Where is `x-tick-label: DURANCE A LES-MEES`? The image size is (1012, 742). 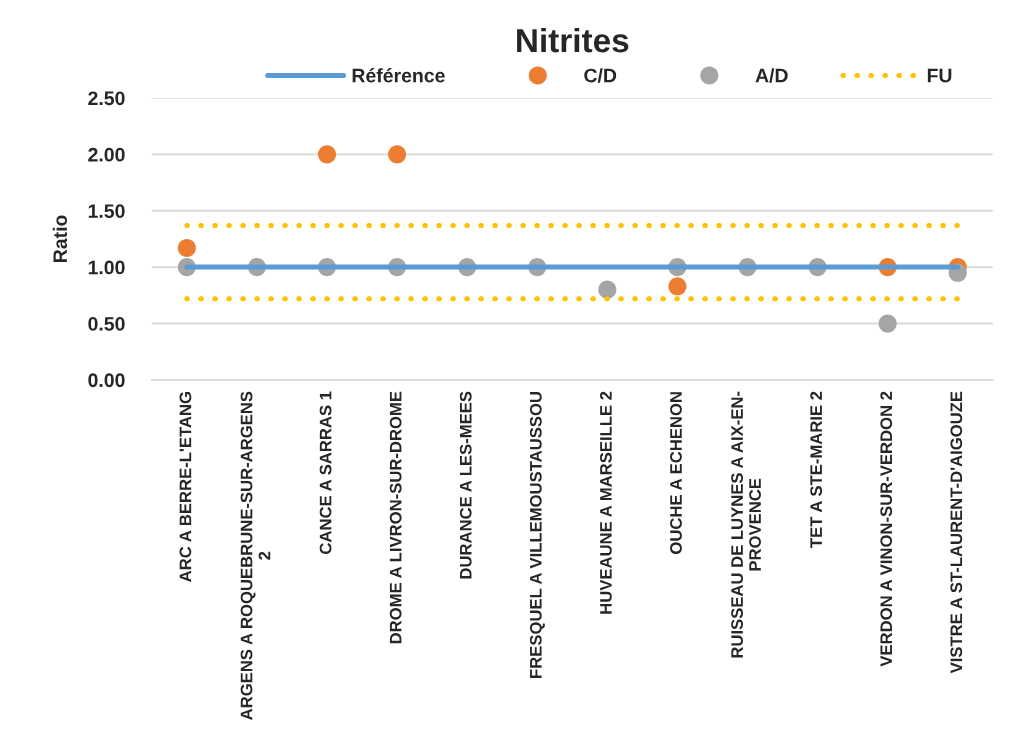
x-tick-label: DURANCE A LES-MEES is located at coordinates (465, 485).